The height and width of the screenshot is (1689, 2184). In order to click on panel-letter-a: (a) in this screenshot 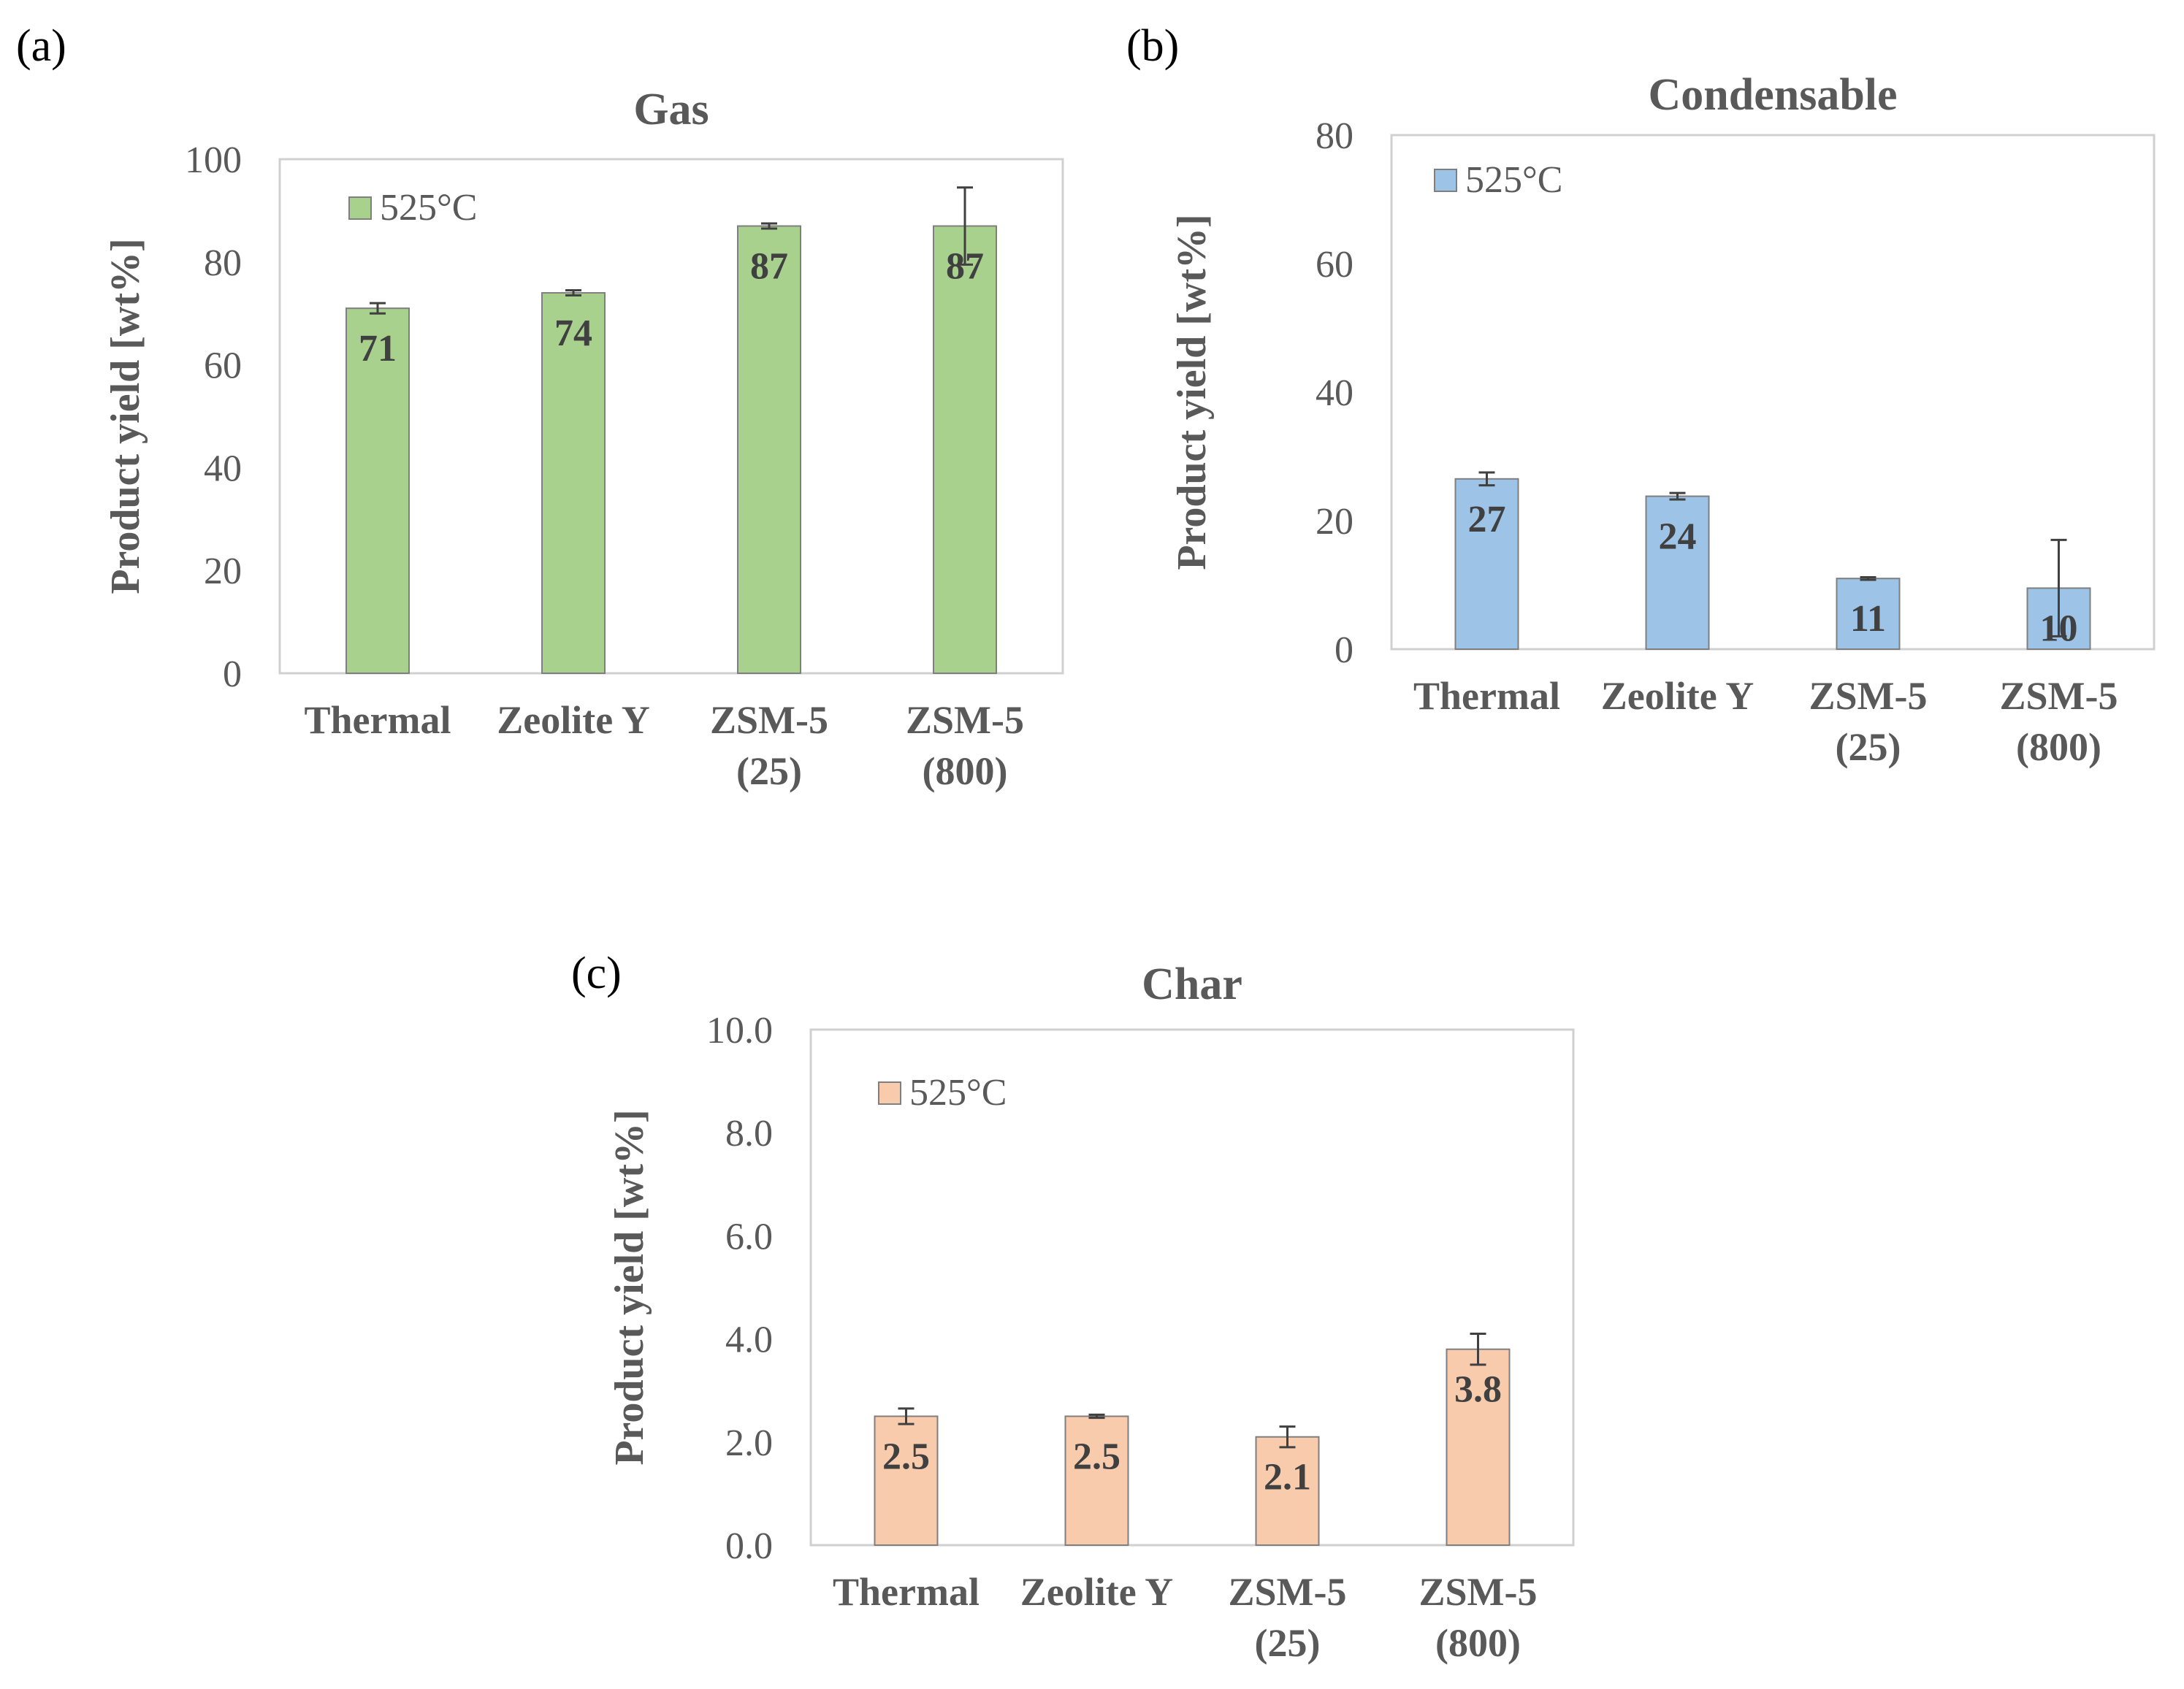, I will do `click(41, 46)`.